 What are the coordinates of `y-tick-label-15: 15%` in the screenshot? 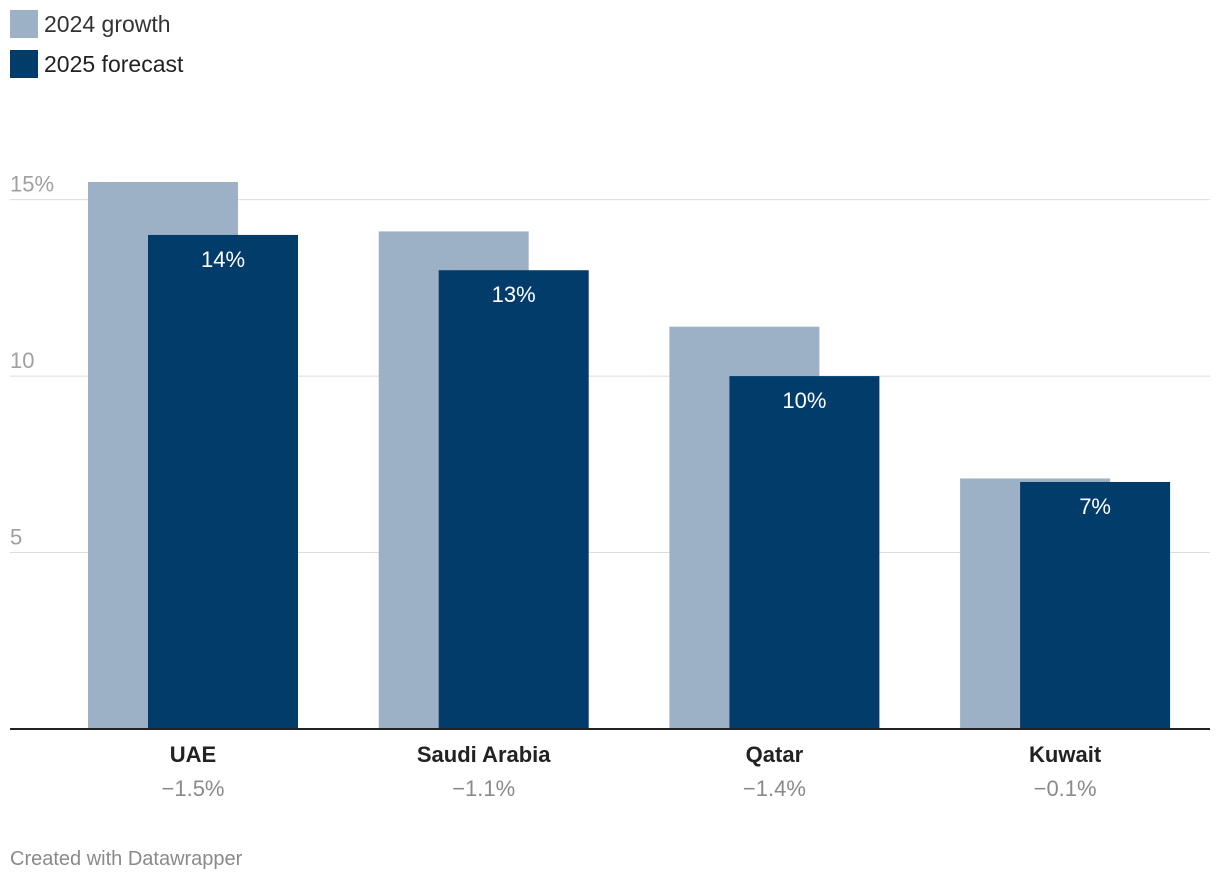 It's located at (32, 184).